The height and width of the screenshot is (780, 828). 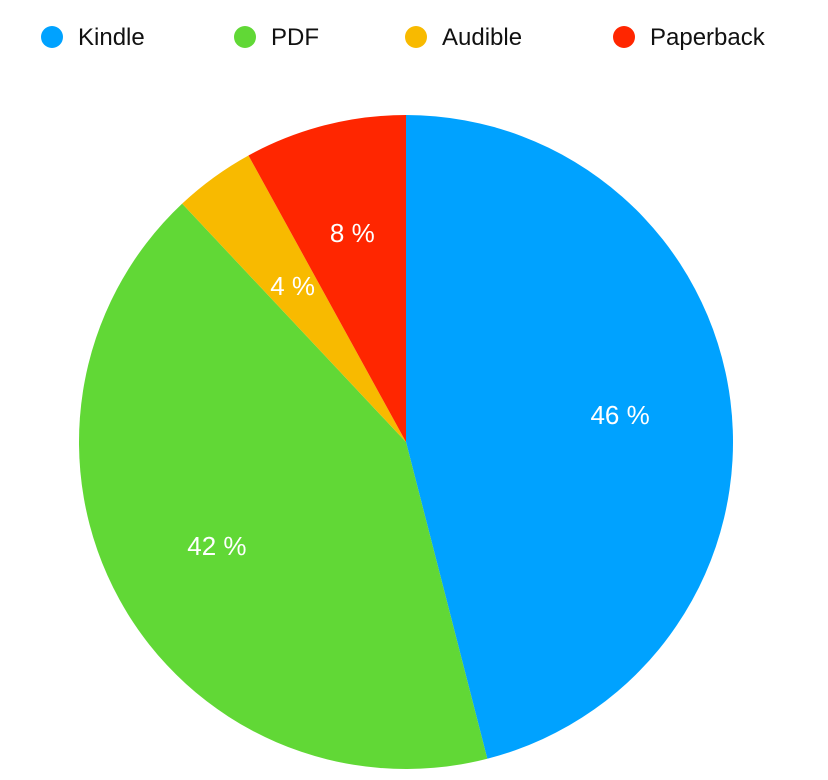 I want to click on legend-item-pdf: PDF, so click(x=276, y=37).